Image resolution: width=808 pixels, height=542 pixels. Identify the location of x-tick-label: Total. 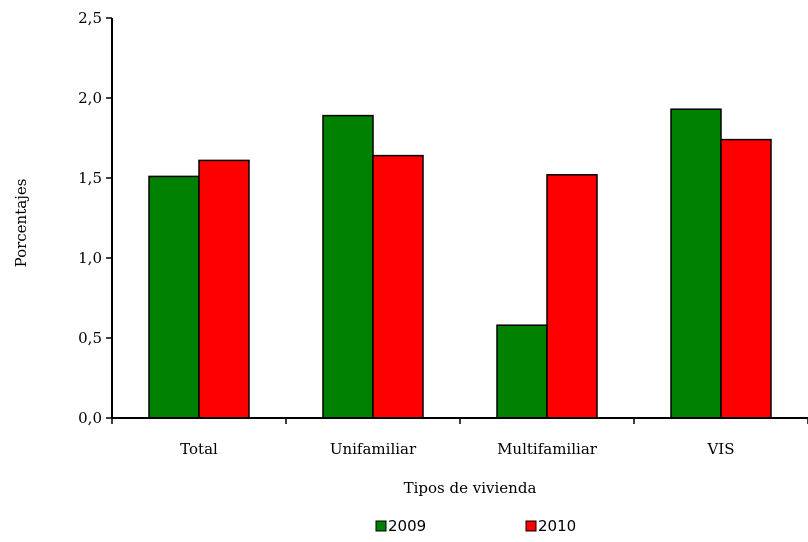
(199, 449).